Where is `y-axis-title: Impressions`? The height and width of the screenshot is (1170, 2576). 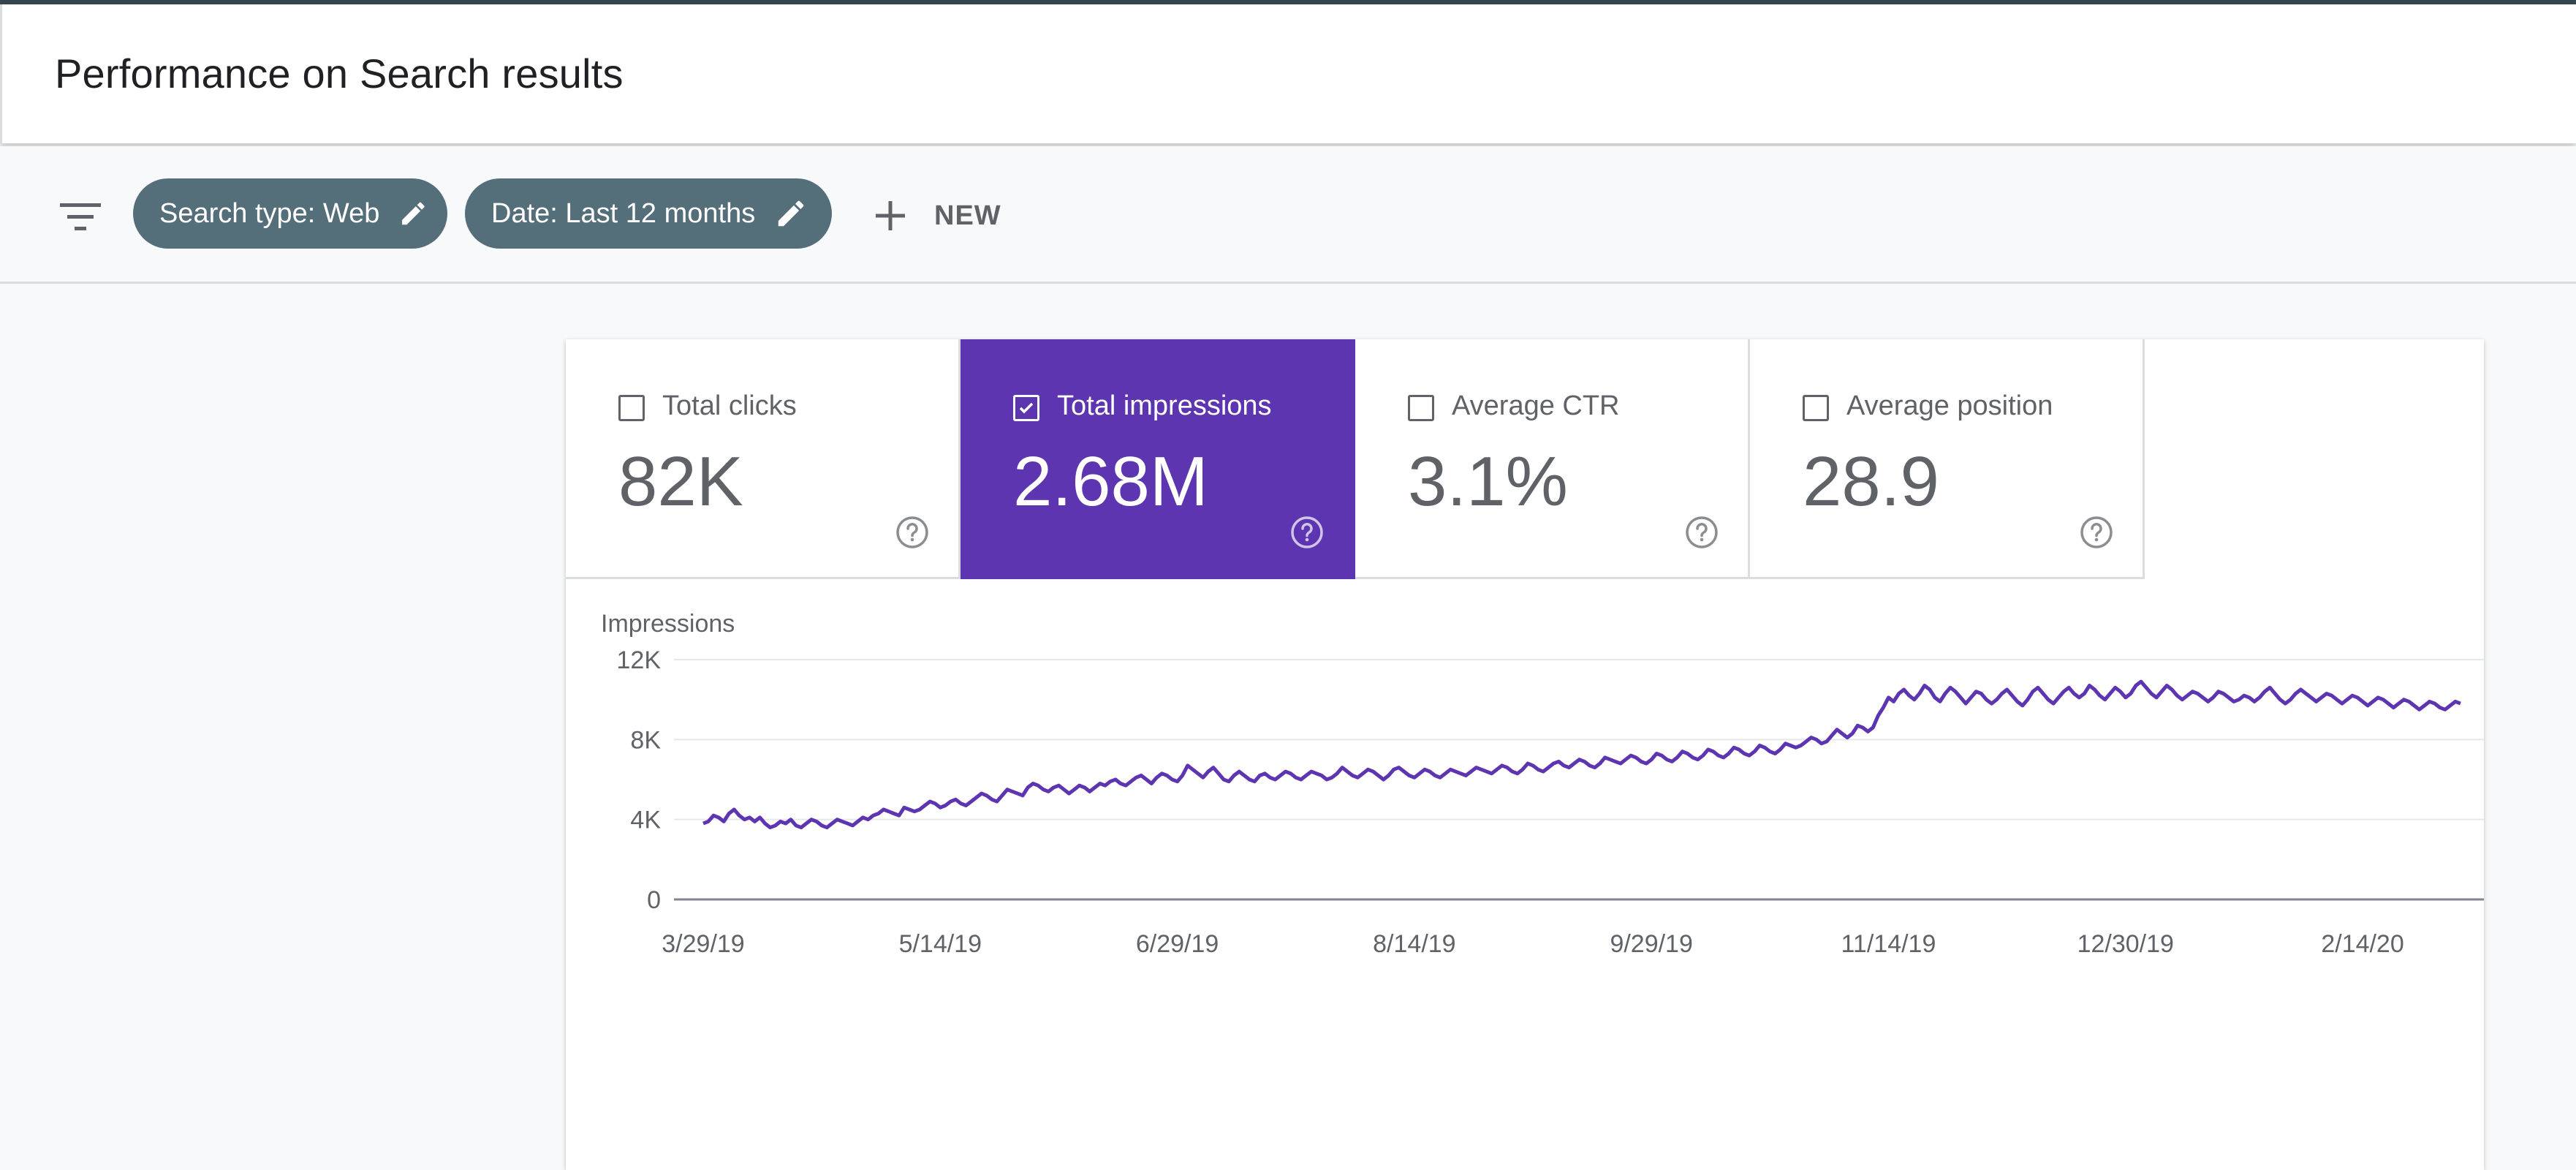
y-axis-title: Impressions is located at coordinates (668, 624).